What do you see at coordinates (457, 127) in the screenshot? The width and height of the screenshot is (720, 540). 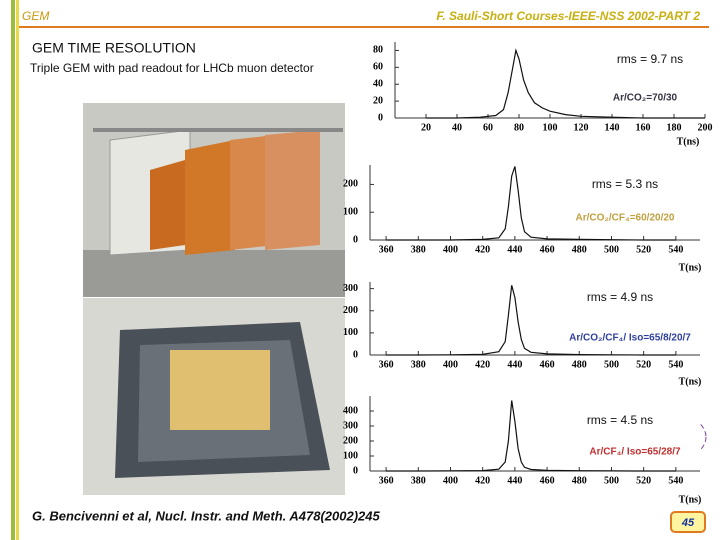 I see `x-tick-label: 40` at bounding box center [457, 127].